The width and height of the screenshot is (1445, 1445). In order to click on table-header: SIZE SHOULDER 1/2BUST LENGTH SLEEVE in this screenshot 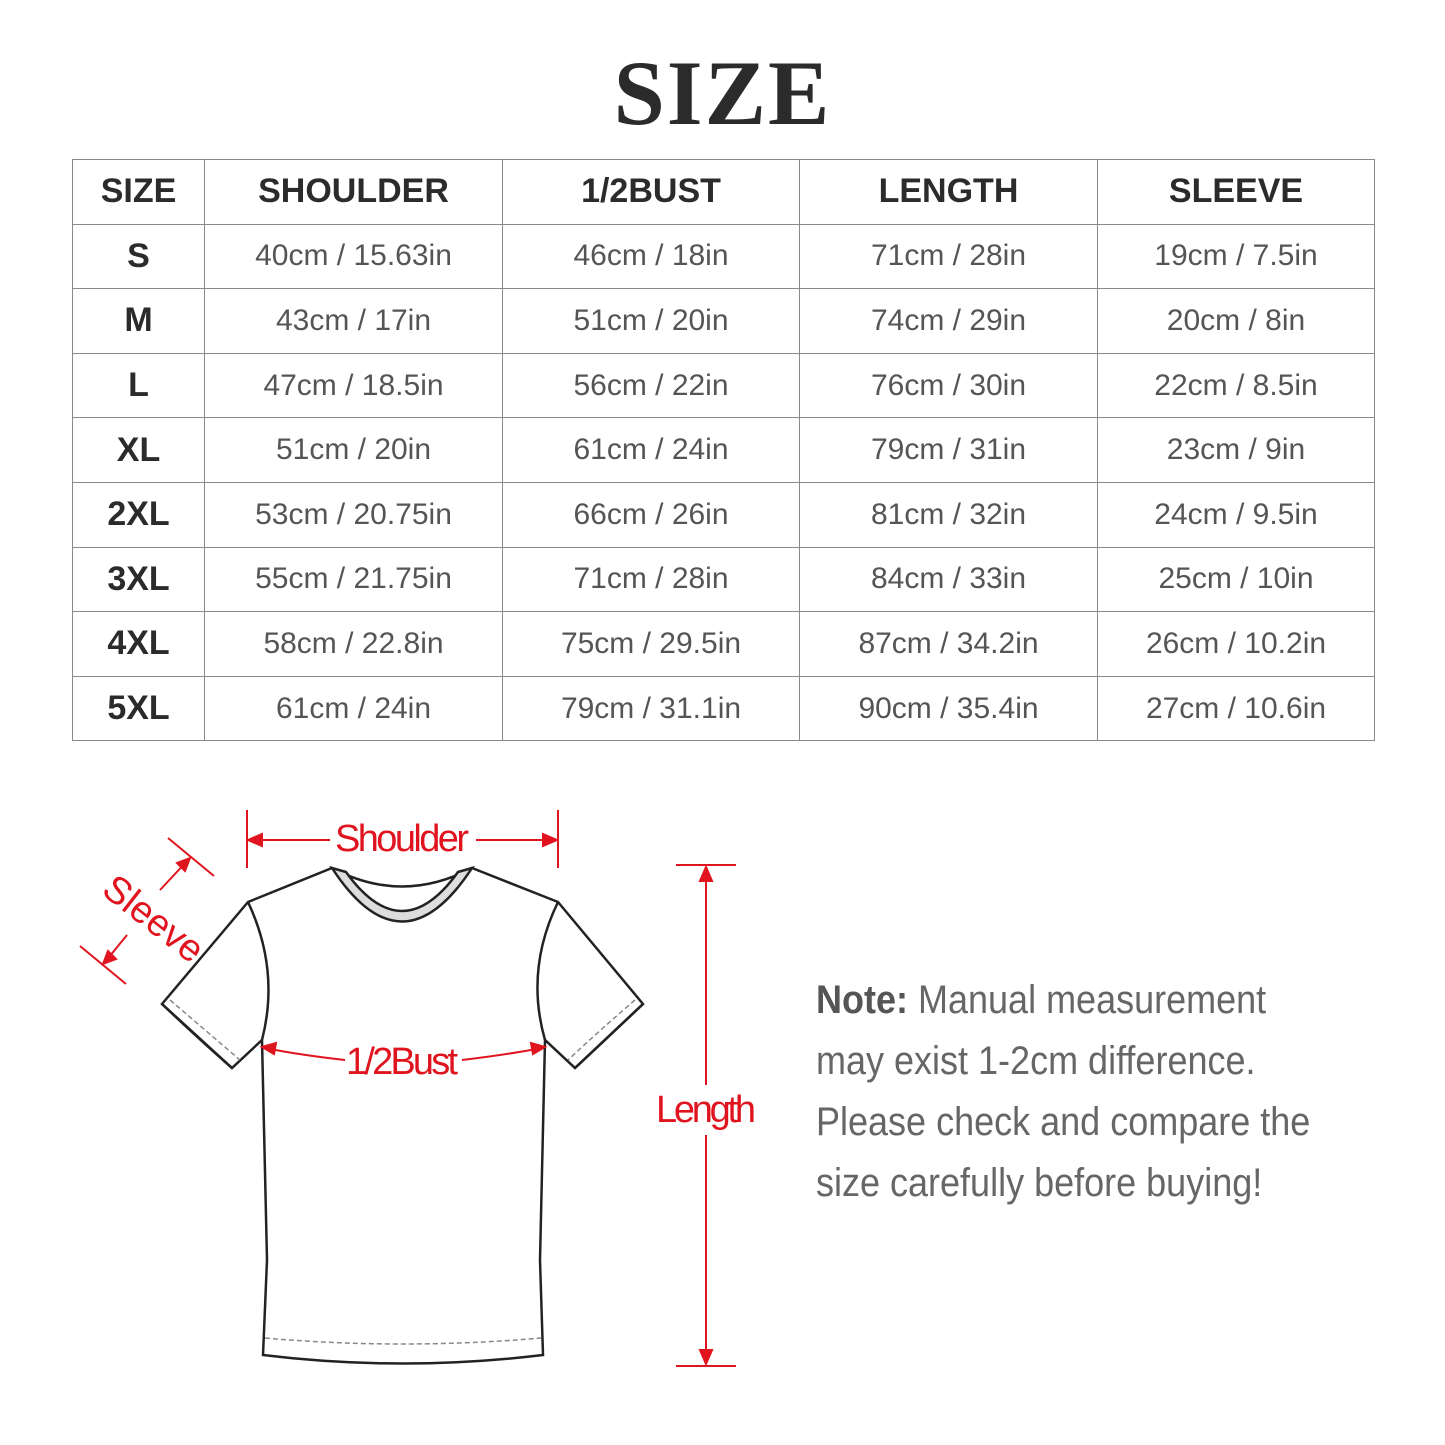, I will do `click(723, 192)`.